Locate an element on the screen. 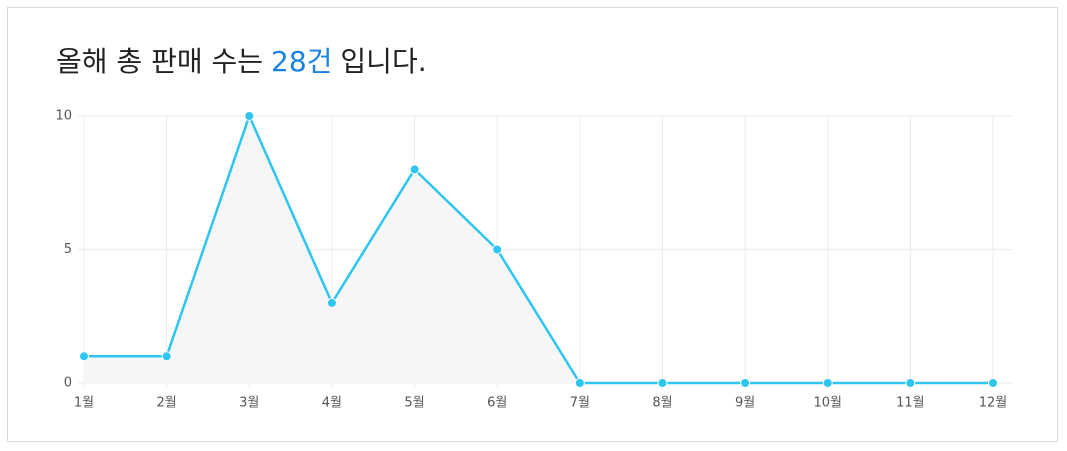 This screenshot has width=1067, height=451. x-tick-label: 11월 is located at coordinates (910, 403).